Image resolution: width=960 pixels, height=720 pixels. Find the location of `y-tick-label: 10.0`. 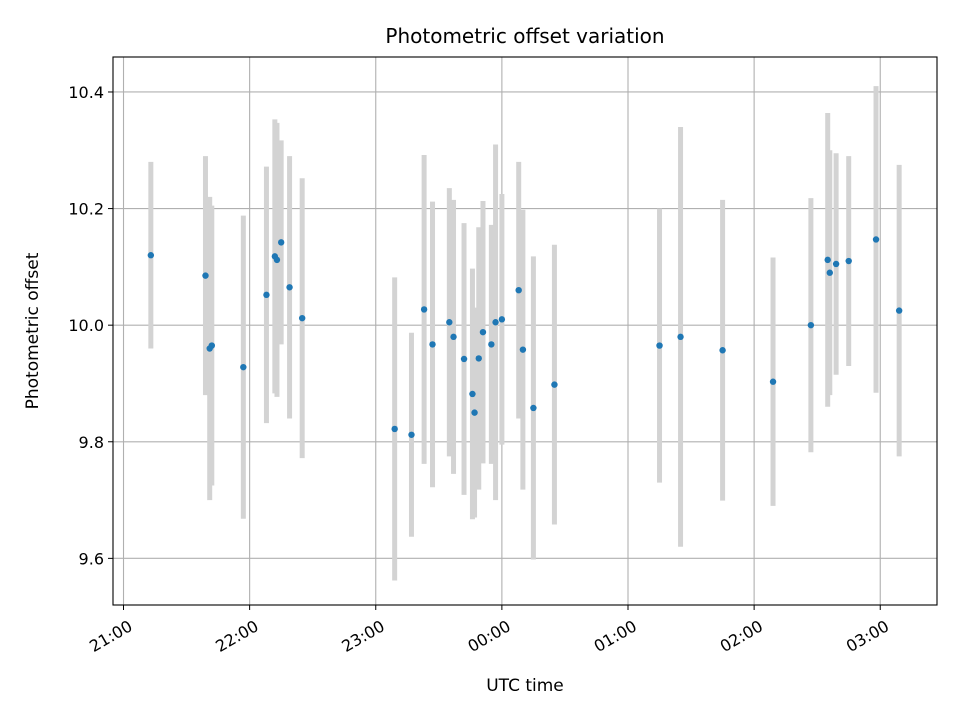

y-tick-label: 10.0 is located at coordinates (86, 325).